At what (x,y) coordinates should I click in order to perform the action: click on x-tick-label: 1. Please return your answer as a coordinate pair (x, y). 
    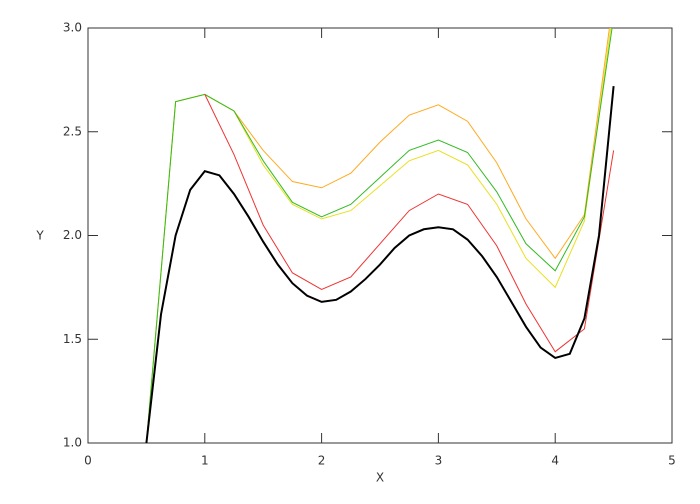
    Looking at the image, I should click on (205, 461).